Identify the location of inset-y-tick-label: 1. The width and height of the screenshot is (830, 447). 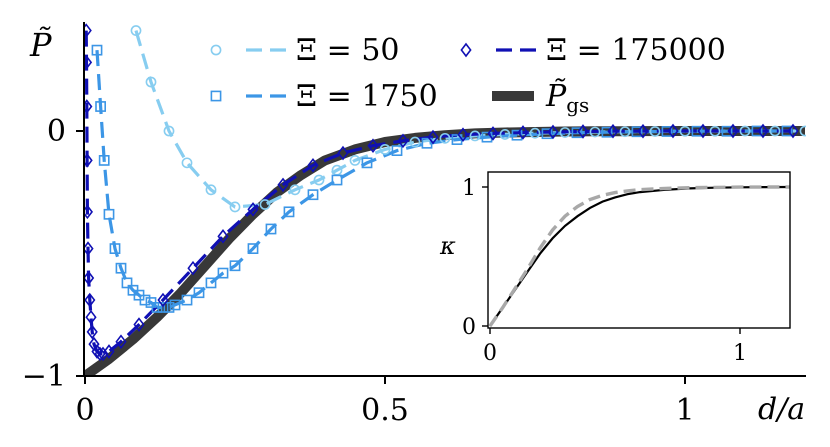
(469, 188).